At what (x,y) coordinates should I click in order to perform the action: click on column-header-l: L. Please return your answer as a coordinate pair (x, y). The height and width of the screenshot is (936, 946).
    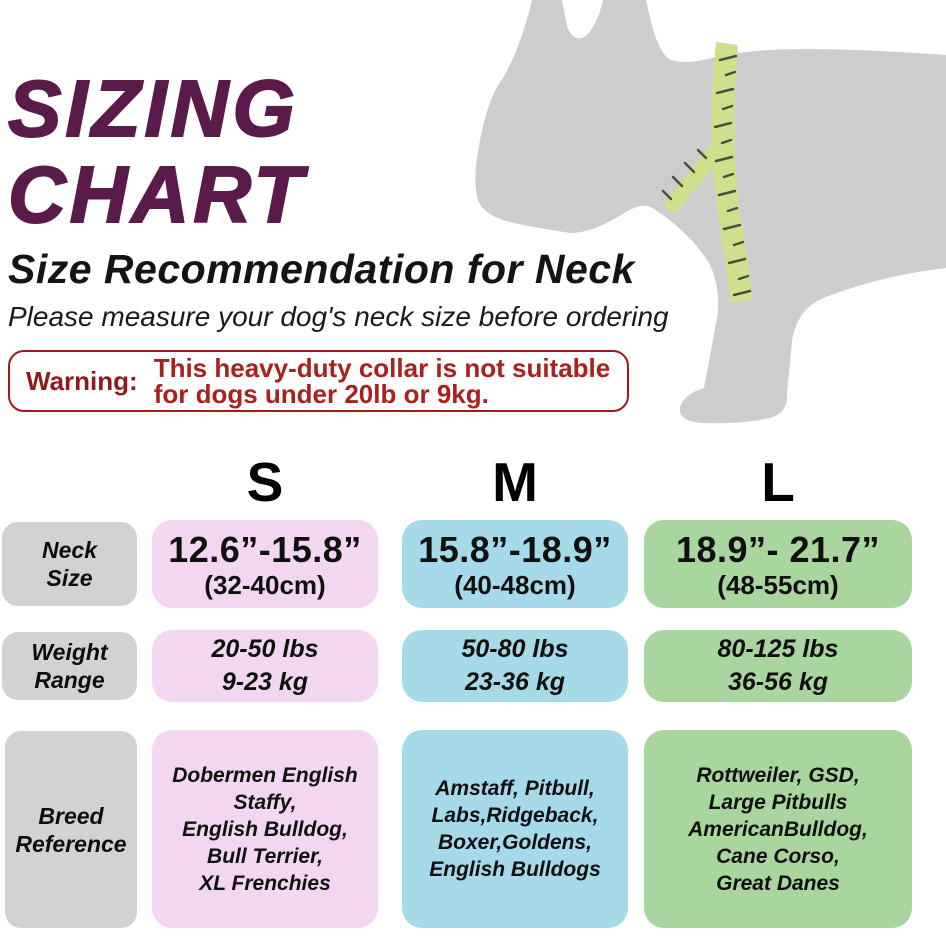
    Looking at the image, I should click on (778, 482).